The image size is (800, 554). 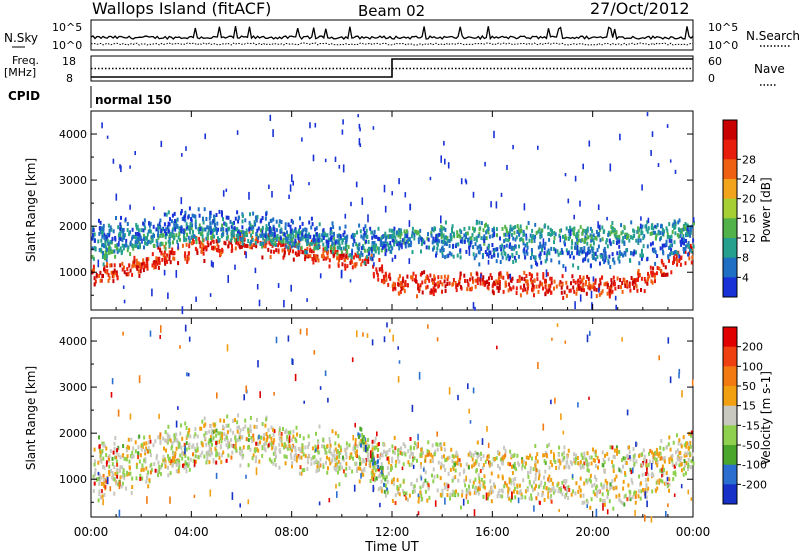 What do you see at coordinates (73, 387) in the screenshot?
I see `y-tick-label: 3000` at bounding box center [73, 387].